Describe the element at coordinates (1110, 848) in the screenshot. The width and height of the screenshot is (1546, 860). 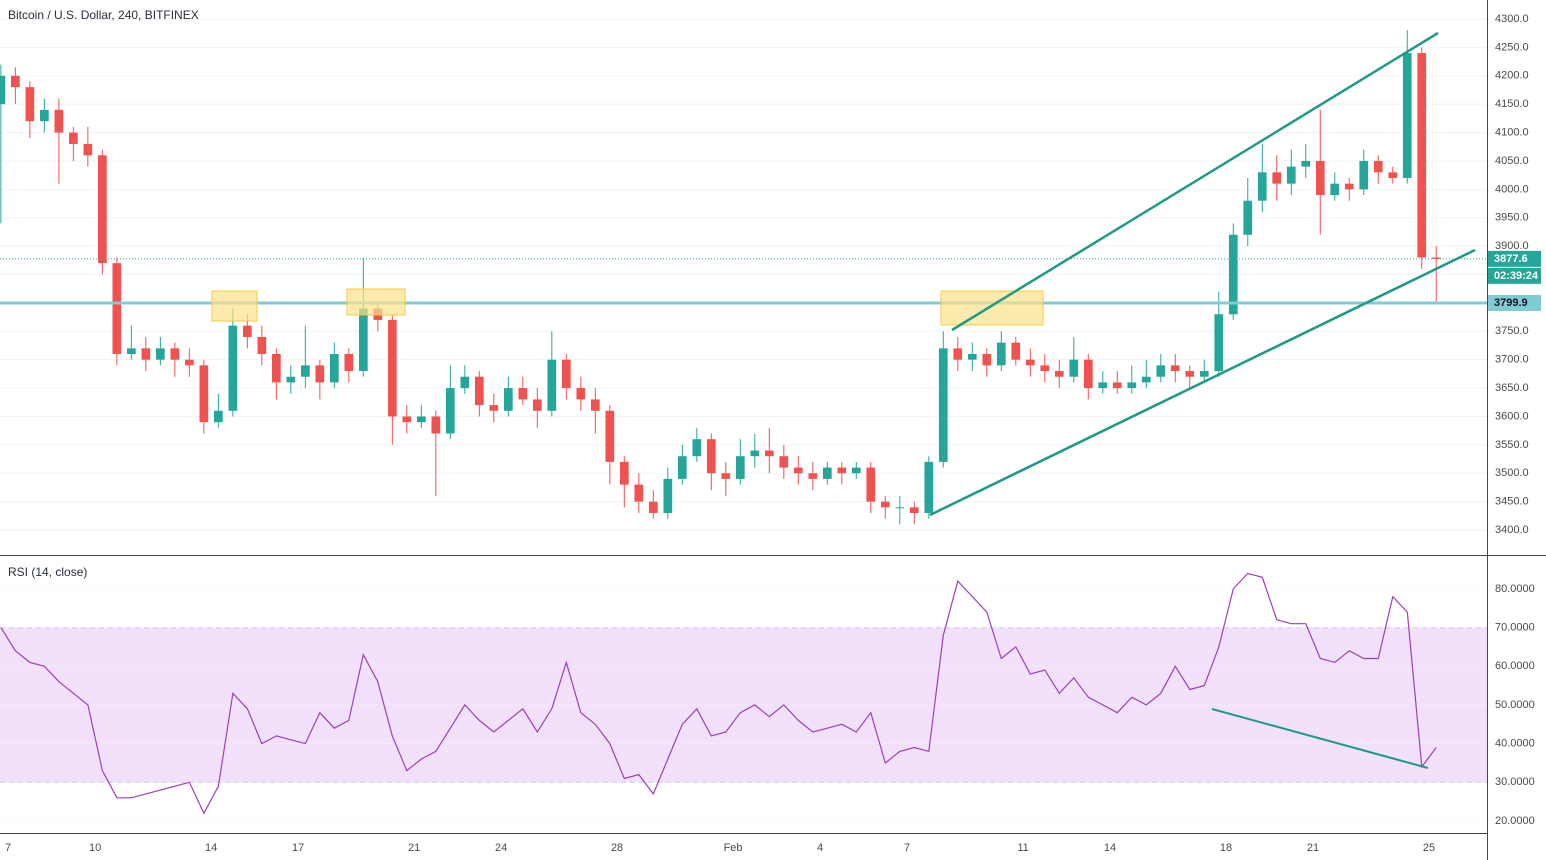
I see `x-tick-label: 14` at that location.